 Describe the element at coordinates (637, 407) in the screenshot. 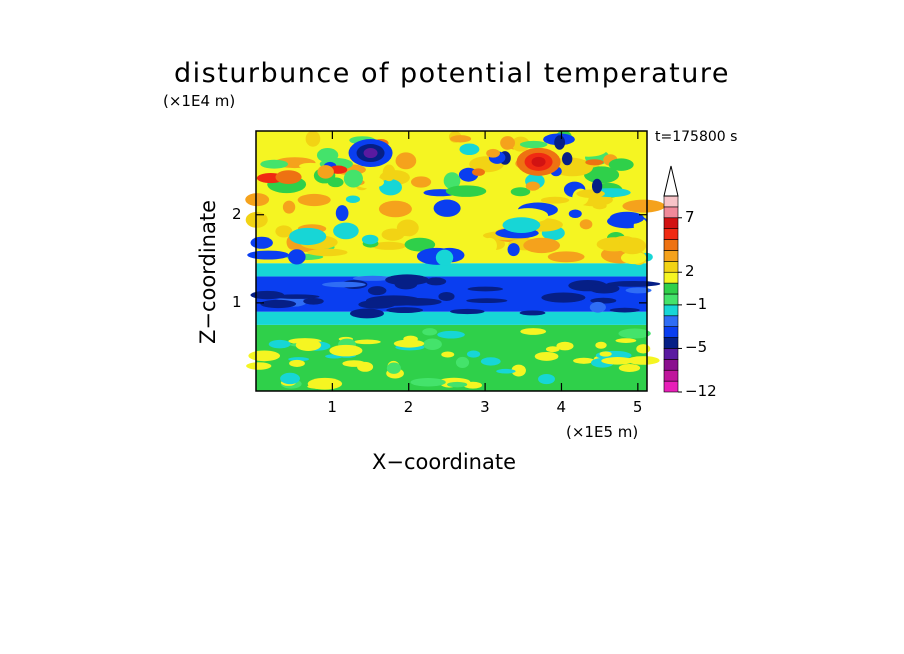

I see `x-tick-label: 5` at that location.